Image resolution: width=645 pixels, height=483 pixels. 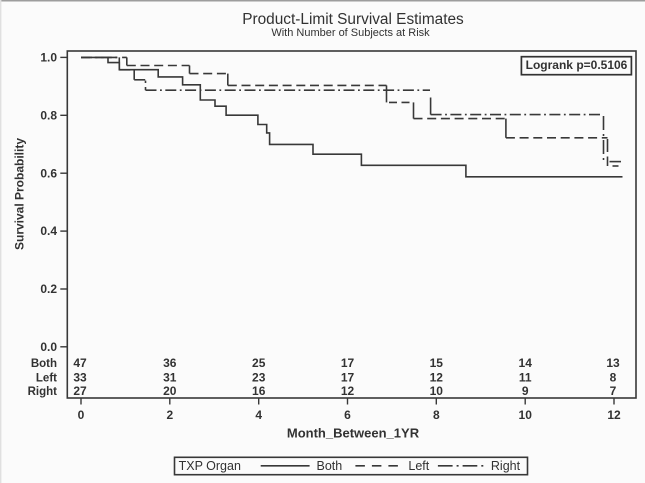 What do you see at coordinates (169, 415) in the screenshot?
I see `svg-text: 2` at bounding box center [169, 415].